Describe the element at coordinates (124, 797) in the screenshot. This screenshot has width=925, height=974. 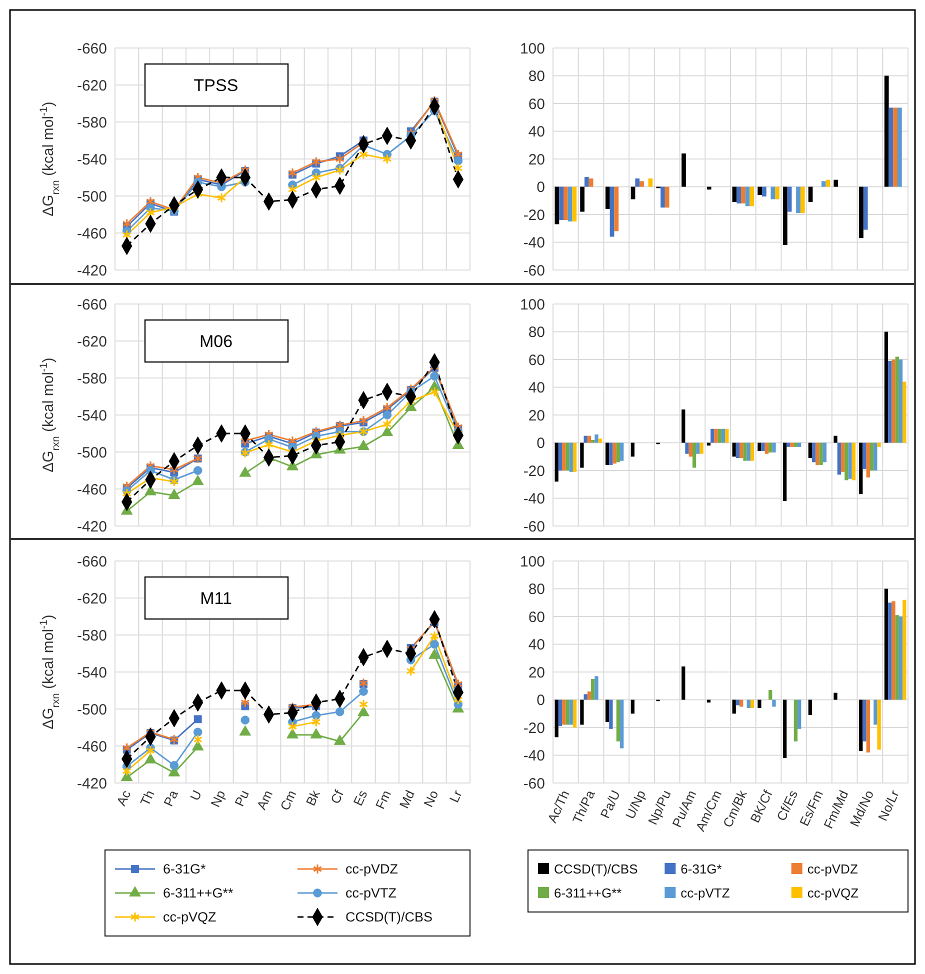
I see `x-tick-label: Ac` at that location.